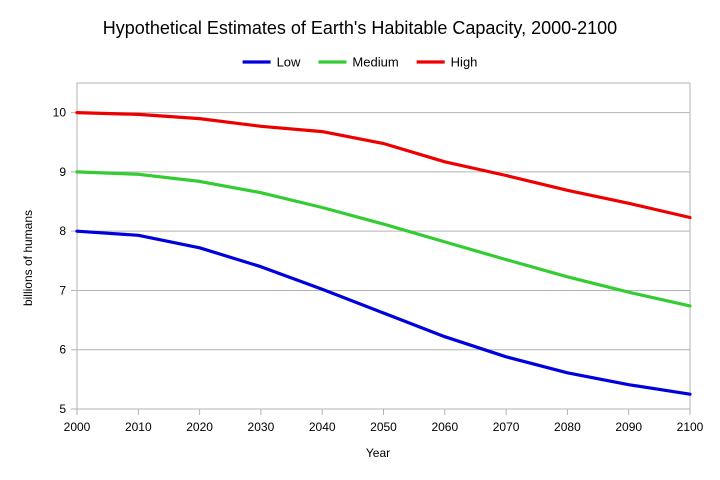 The width and height of the screenshot is (720, 480). I want to click on legend-item-medium: Medium, so click(358, 62).